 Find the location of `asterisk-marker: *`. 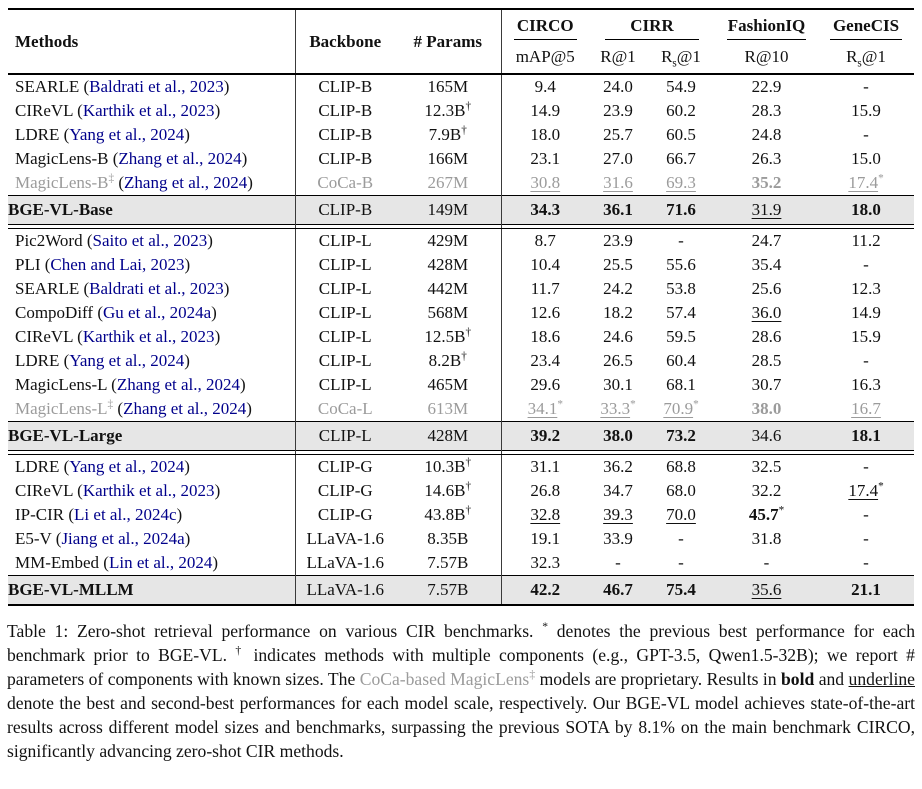

asterisk-marker: * is located at coordinates (696, 404).